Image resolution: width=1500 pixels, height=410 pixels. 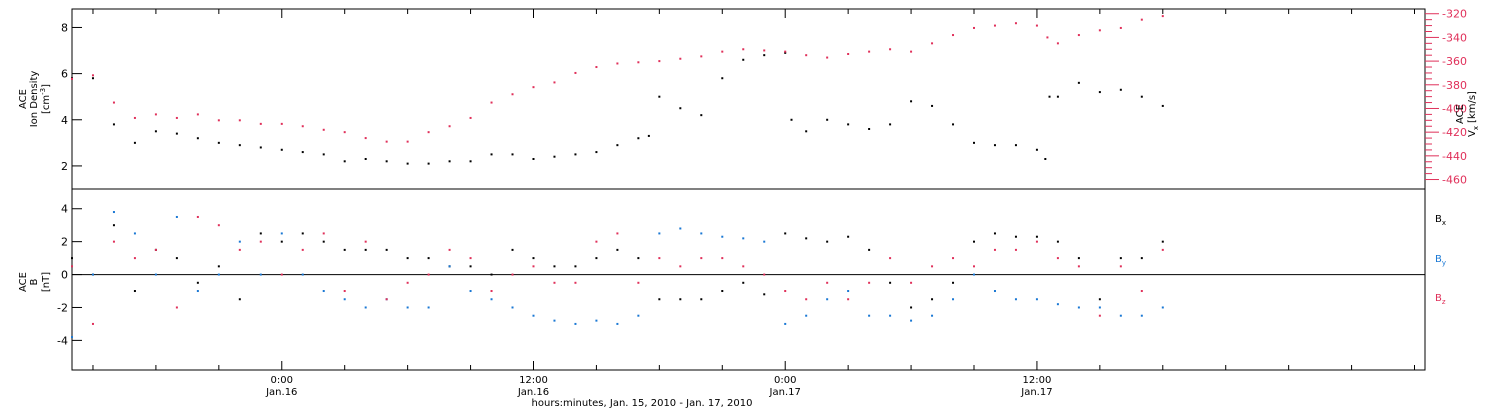 I want to click on right-ytick-label: -420, so click(x=1454, y=132).